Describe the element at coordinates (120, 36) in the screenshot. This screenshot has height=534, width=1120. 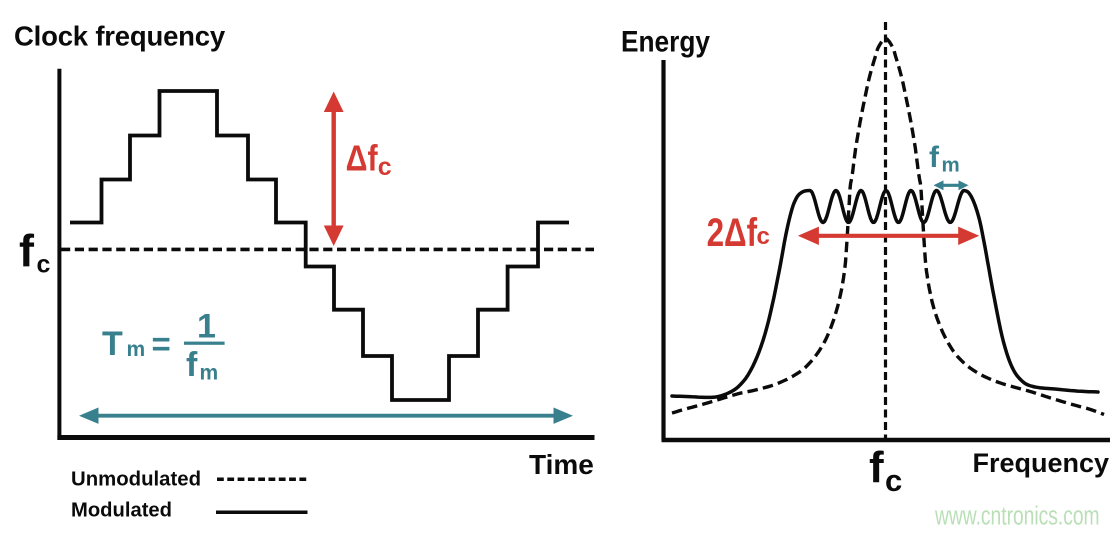
I see `svg-text: Clock frequency` at that location.